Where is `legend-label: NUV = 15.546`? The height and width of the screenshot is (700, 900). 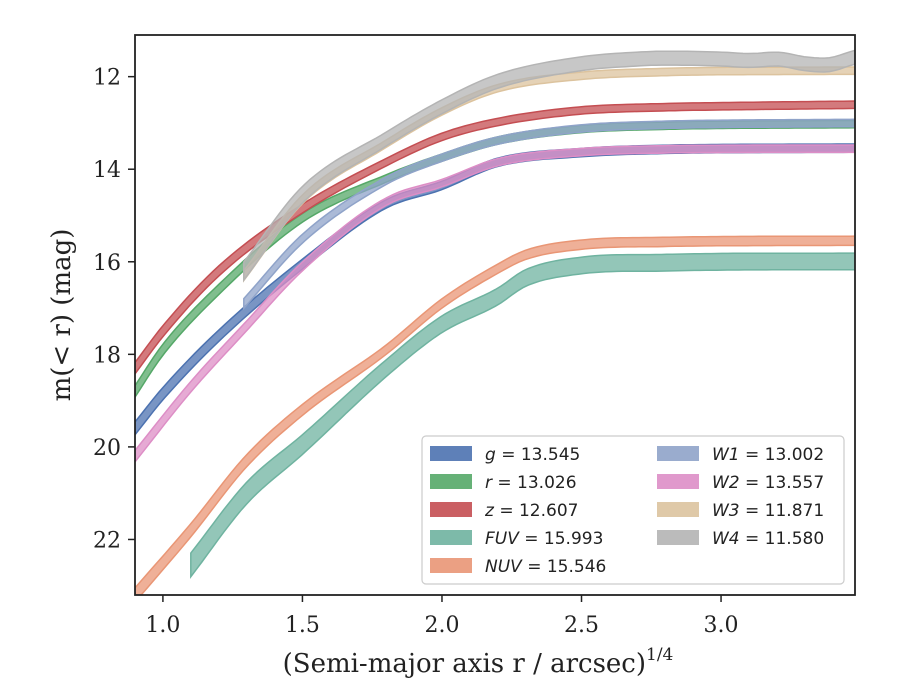
legend-label: NUV = 15.546 is located at coordinates (545, 567).